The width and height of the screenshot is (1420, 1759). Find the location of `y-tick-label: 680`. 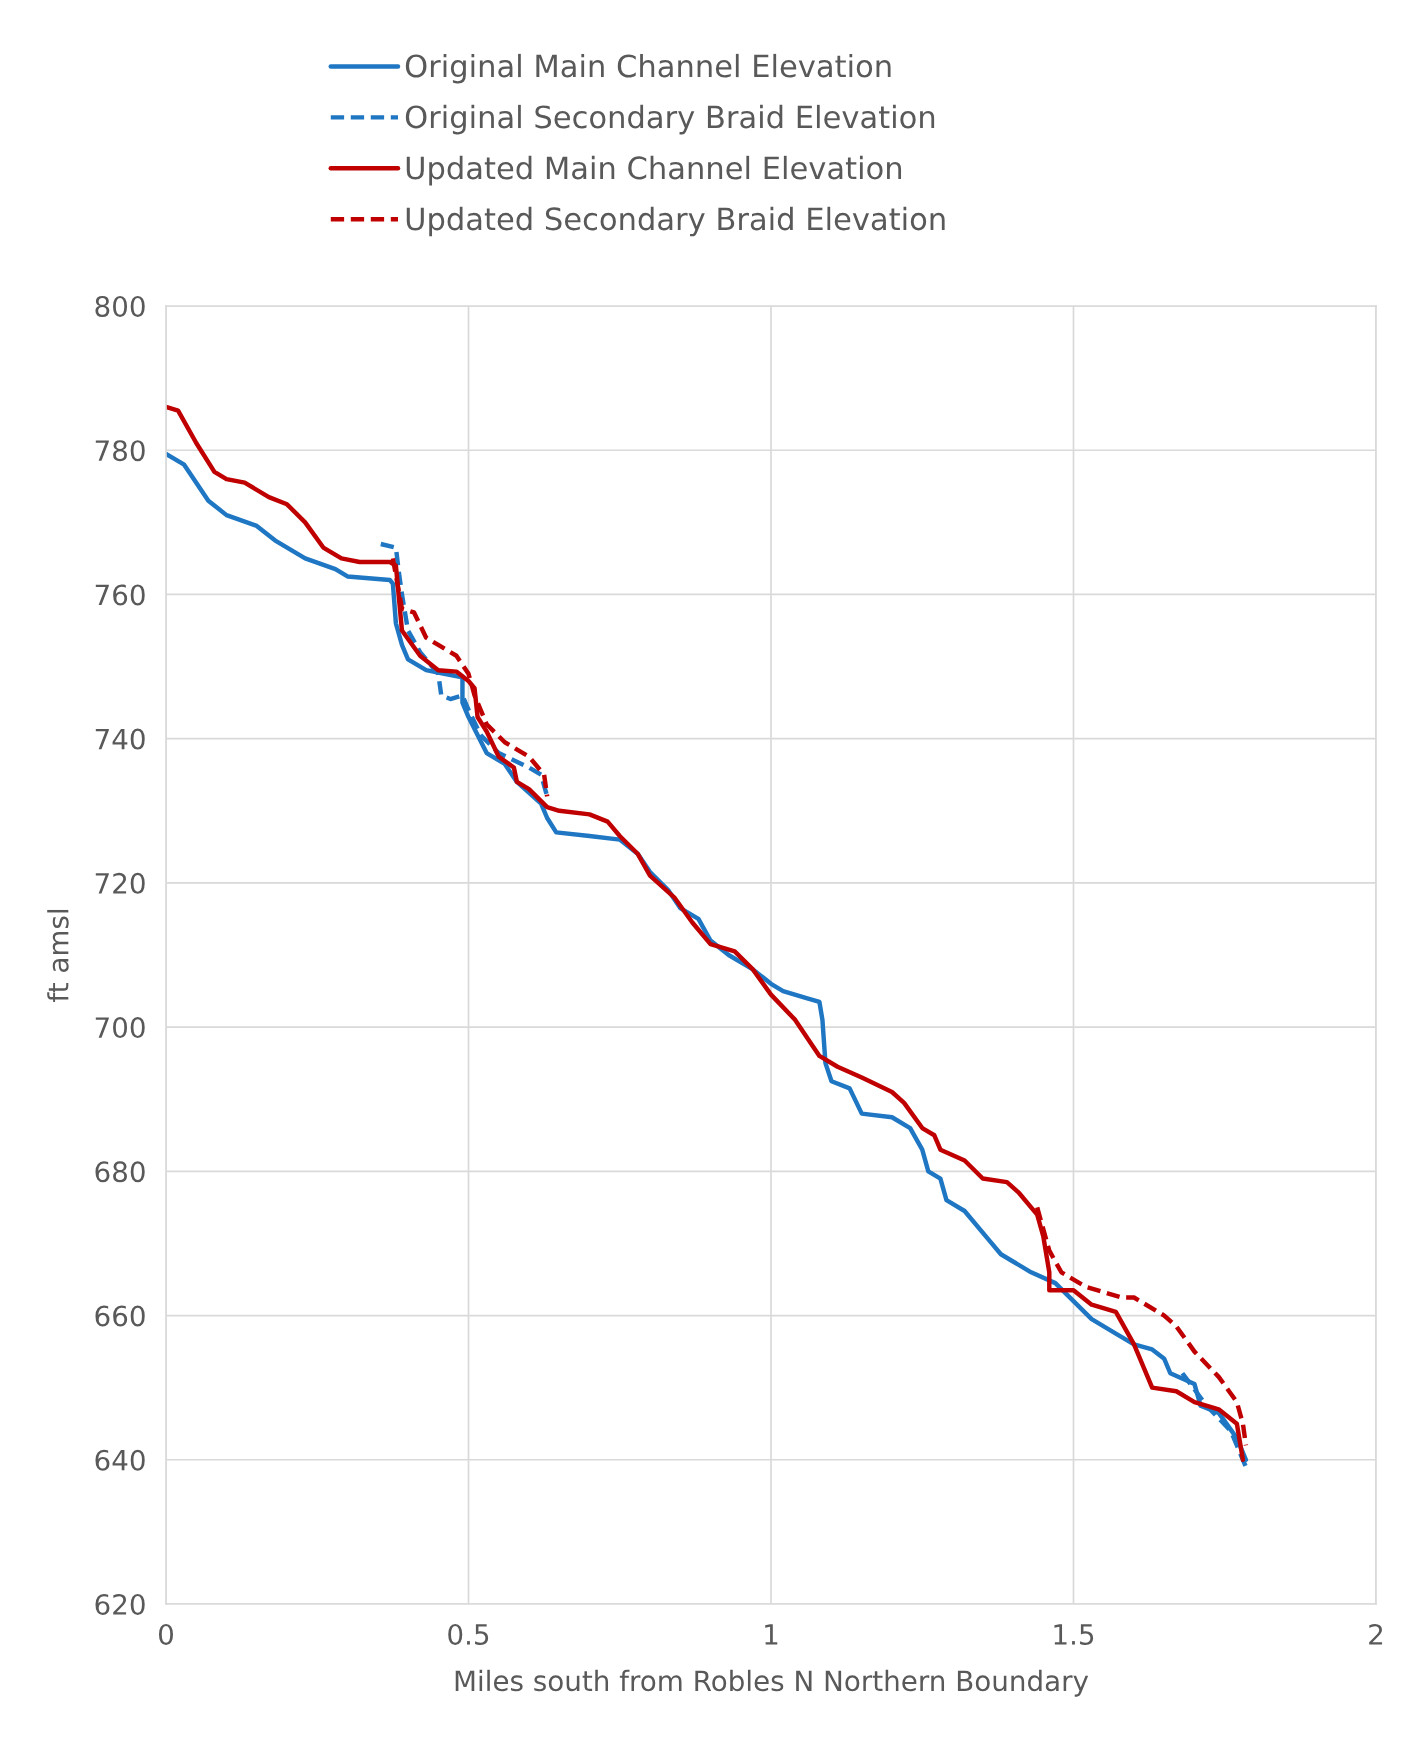

y-tick-label: 680 is located at coordinates (120, 1172).